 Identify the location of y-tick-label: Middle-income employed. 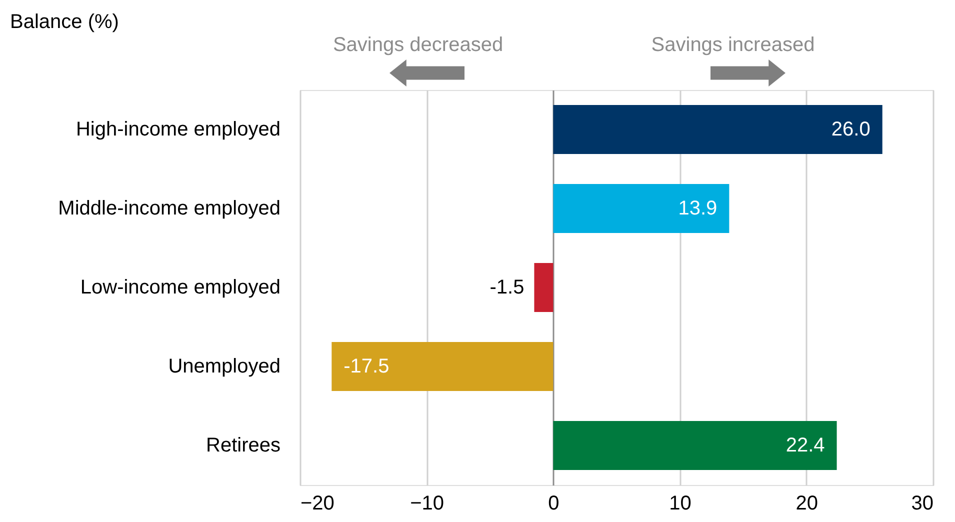
(169, 209).